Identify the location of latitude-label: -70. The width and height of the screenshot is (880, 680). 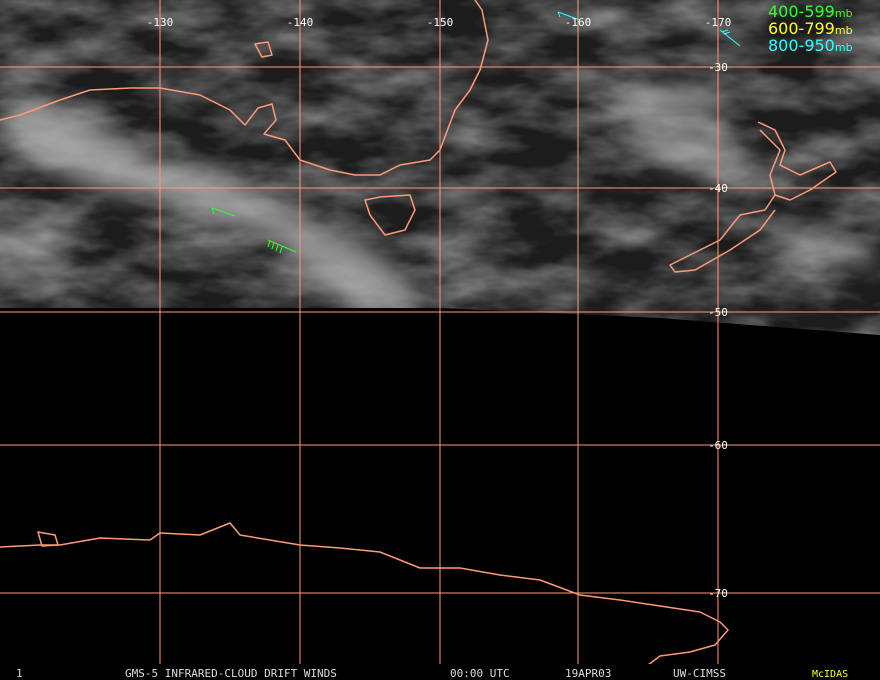
(718, 593).